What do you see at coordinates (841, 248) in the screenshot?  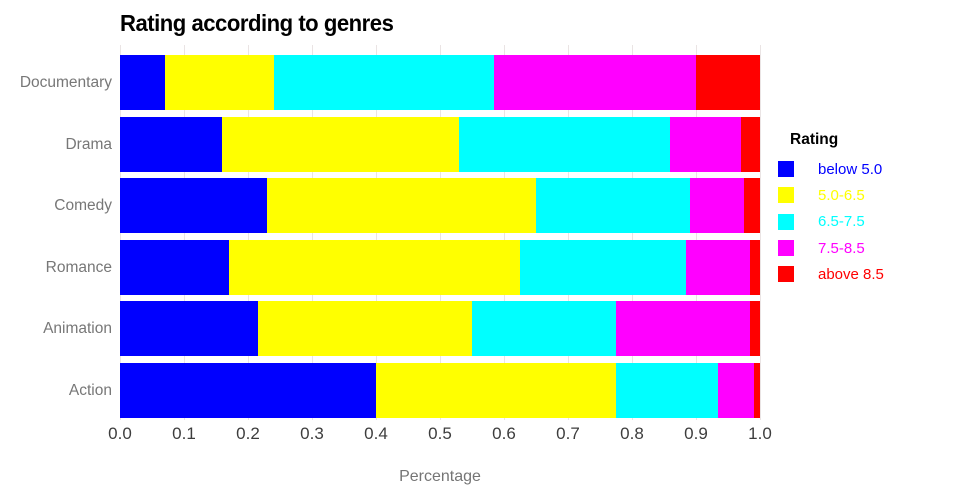 I see `legend-label-7-5-8-5: 7.5-8.5` at bounding box center [841, 248].